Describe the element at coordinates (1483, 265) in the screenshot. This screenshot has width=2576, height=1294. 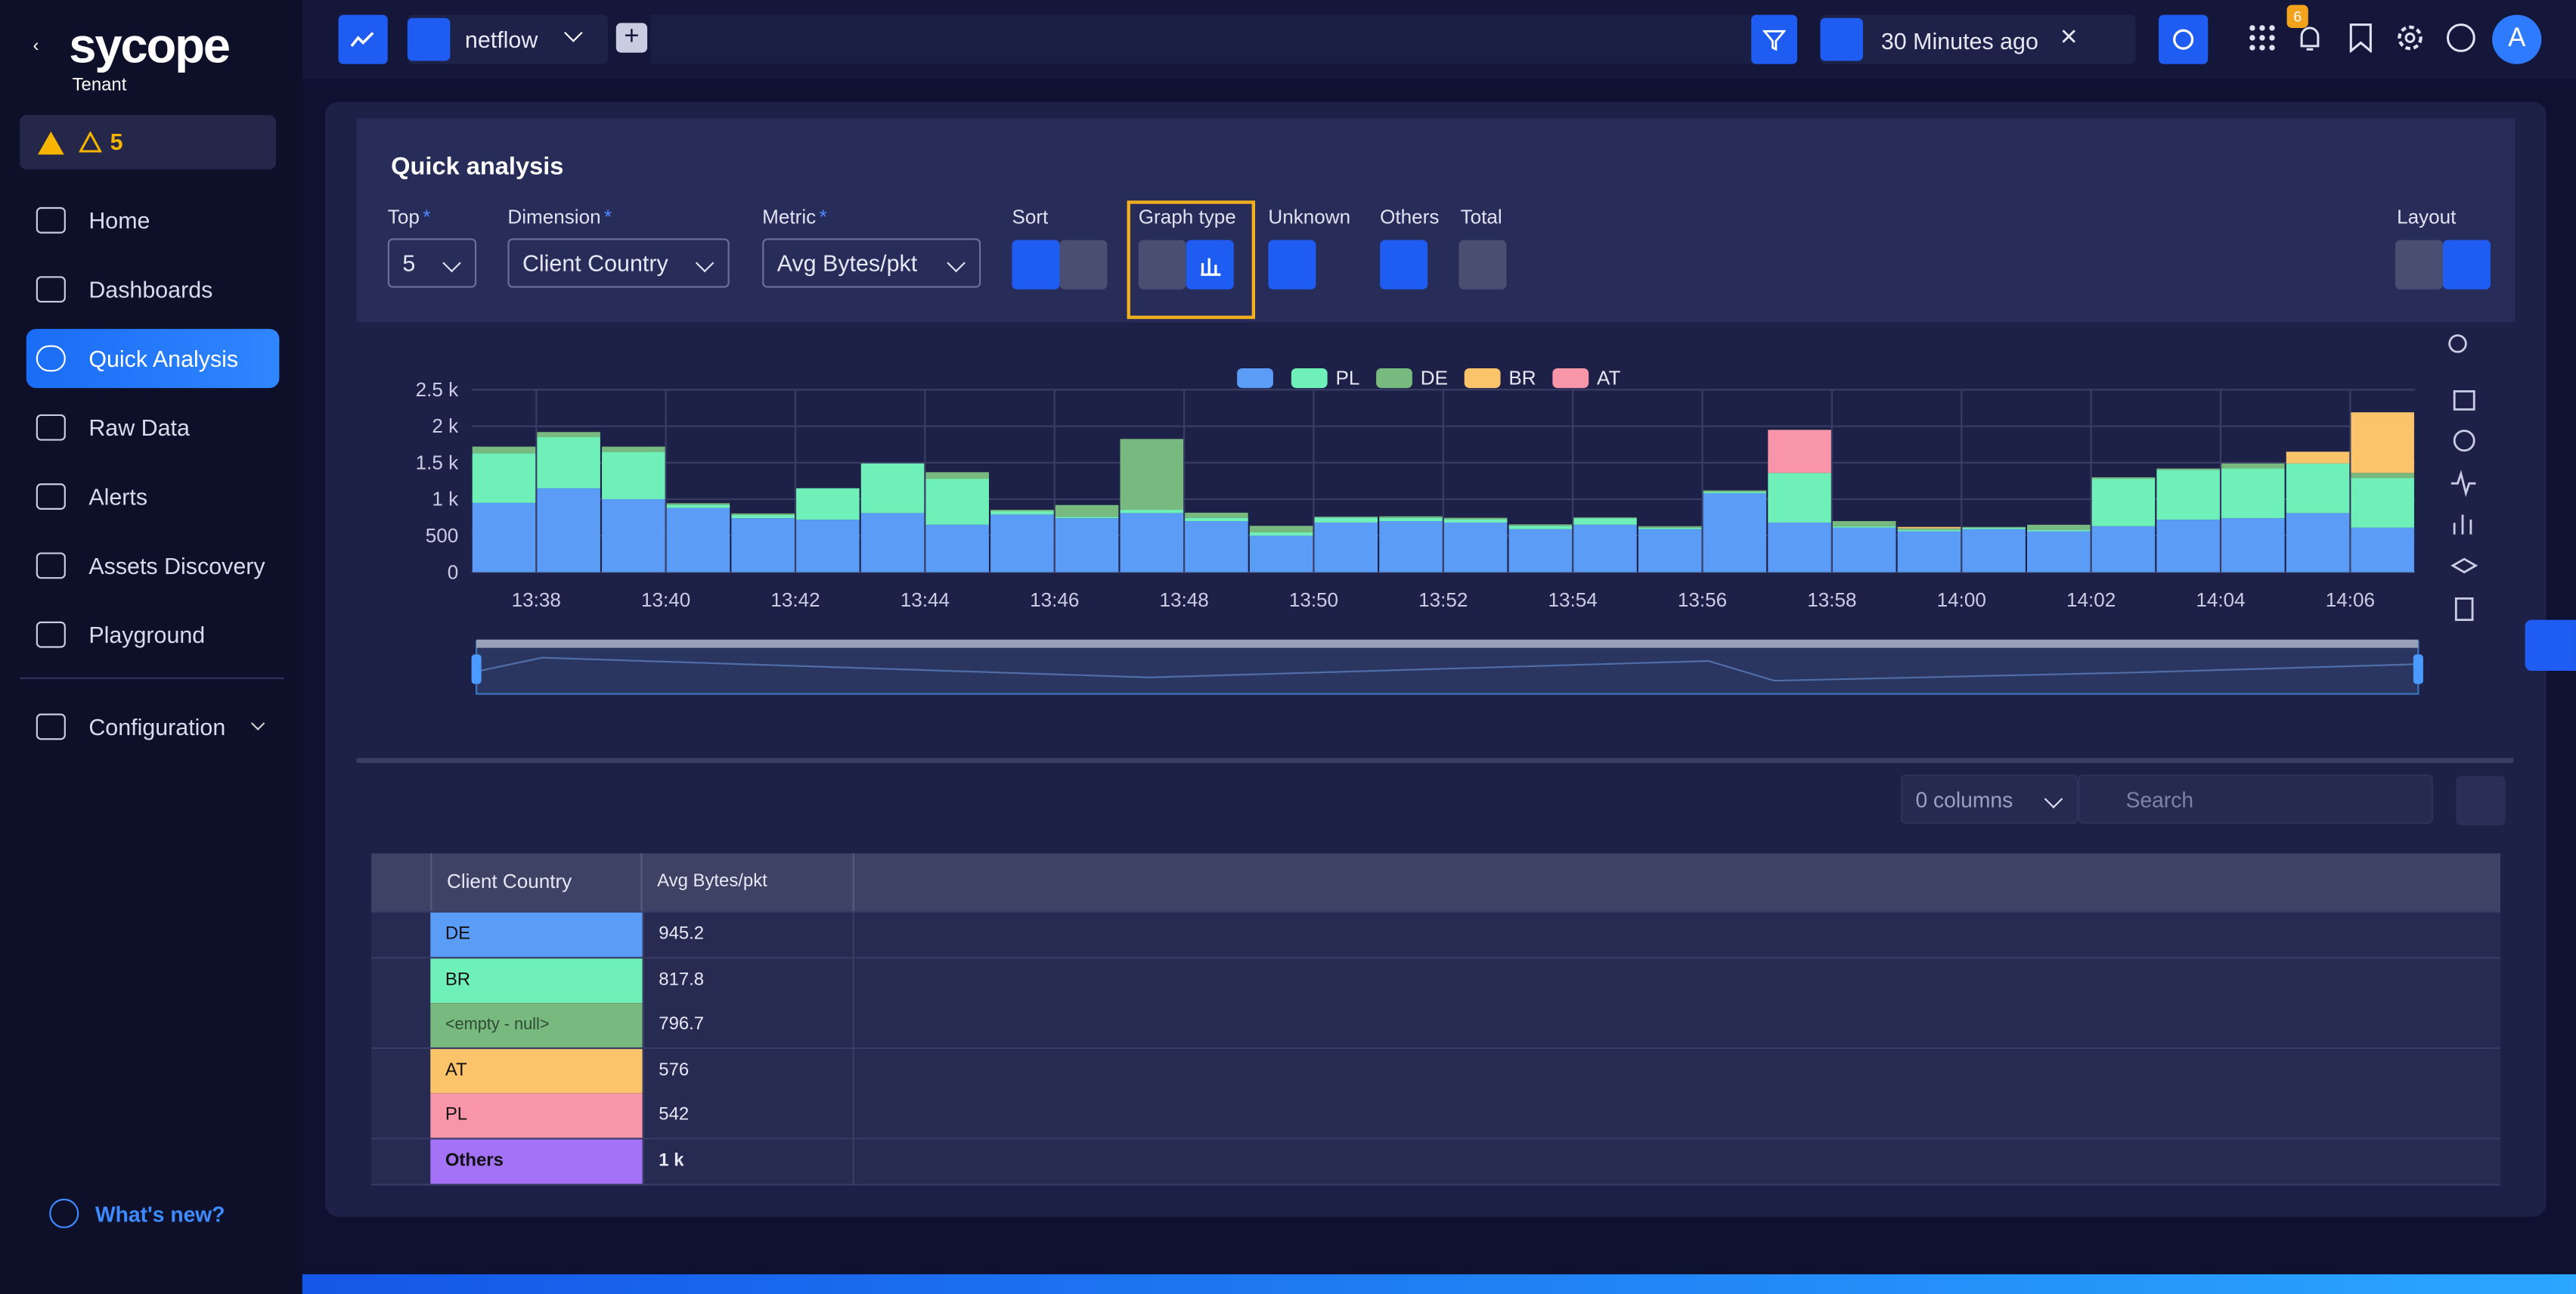
I see `total-toggle` at that location.